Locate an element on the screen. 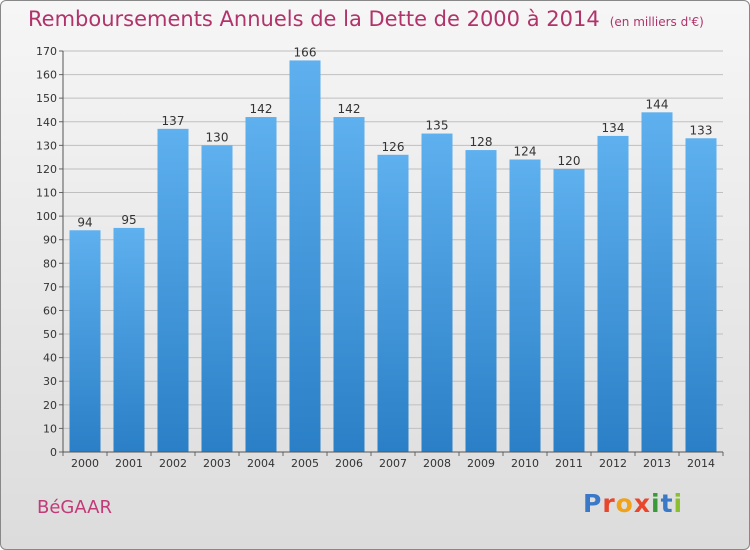  bar-2003 is located at coordinates (217, 298).